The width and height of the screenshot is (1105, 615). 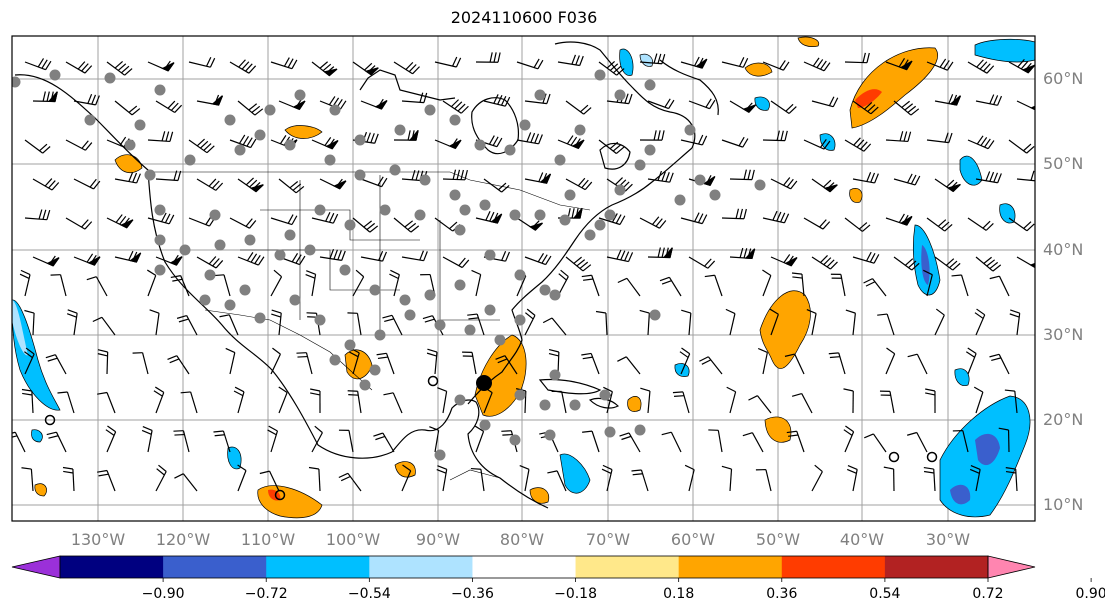 What do you see at coordinates (524, 567) in the screenshot?
I see `colorbar-outline` at bounding box center [524, 567].